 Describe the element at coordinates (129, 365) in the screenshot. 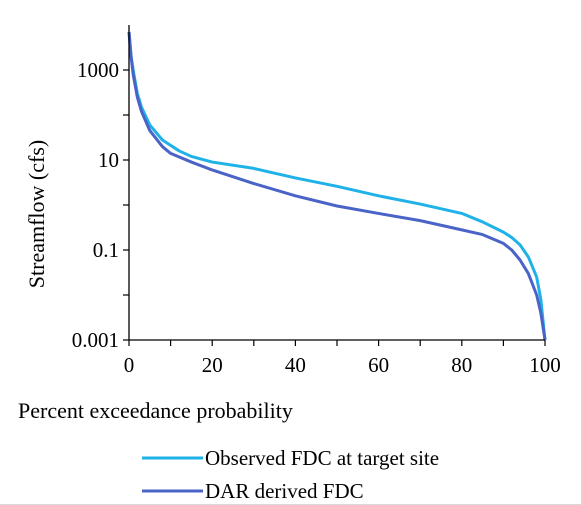

I see `x-tick-label: 0` at that location.